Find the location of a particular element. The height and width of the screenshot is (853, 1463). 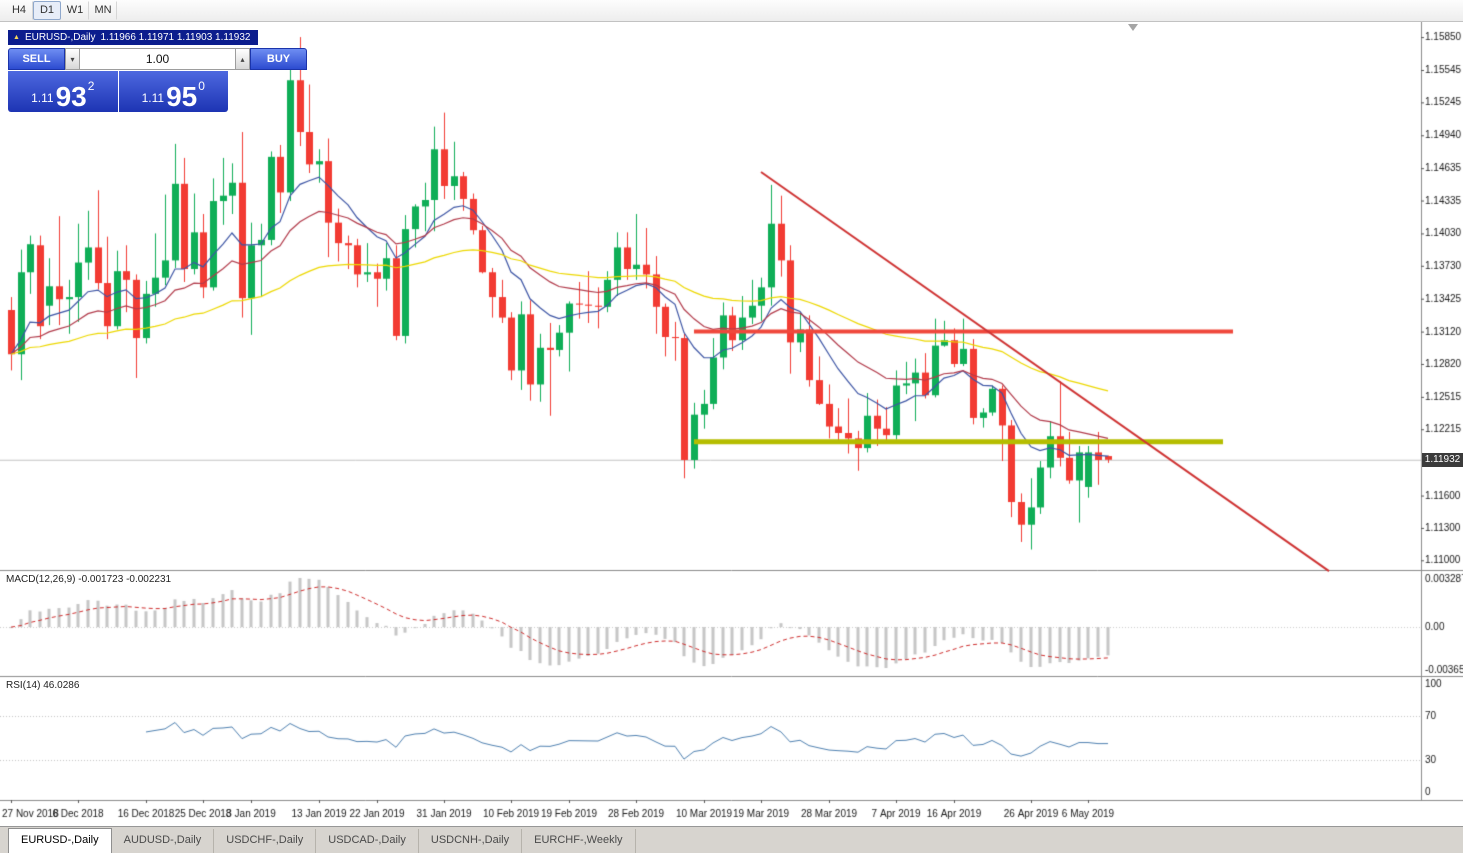

buy-price-big: 95 is located at coordinates (182, 97).